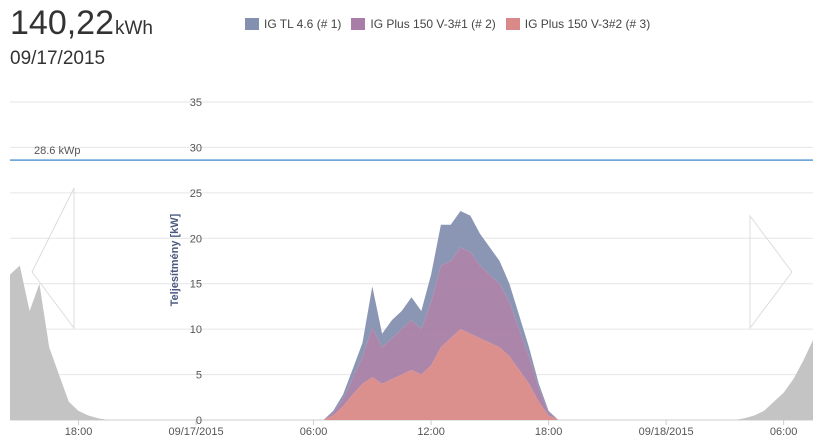 This screenshot has width=831, height=444. What do you see at coordinates (196, 330) in the screenshot?
I see `y-tick-label: 10` at bounding box center [196, 330].